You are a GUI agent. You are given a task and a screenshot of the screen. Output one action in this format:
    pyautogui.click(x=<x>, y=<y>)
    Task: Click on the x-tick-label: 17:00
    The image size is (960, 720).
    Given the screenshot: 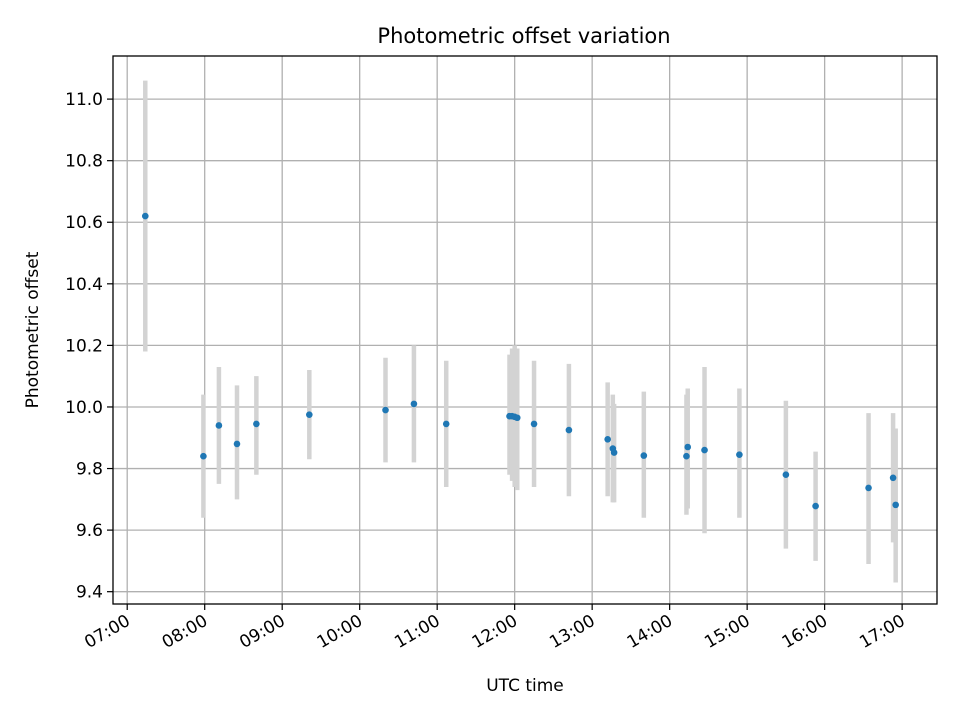 What is the action you would take?
    pyautogui.click(x=882, y=632)
    